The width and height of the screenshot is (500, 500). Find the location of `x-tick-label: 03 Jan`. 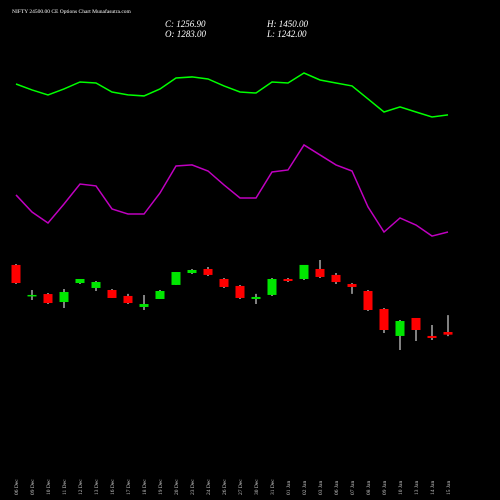

x-tick-label: 03 Jan is located at coordinates (321, 488).